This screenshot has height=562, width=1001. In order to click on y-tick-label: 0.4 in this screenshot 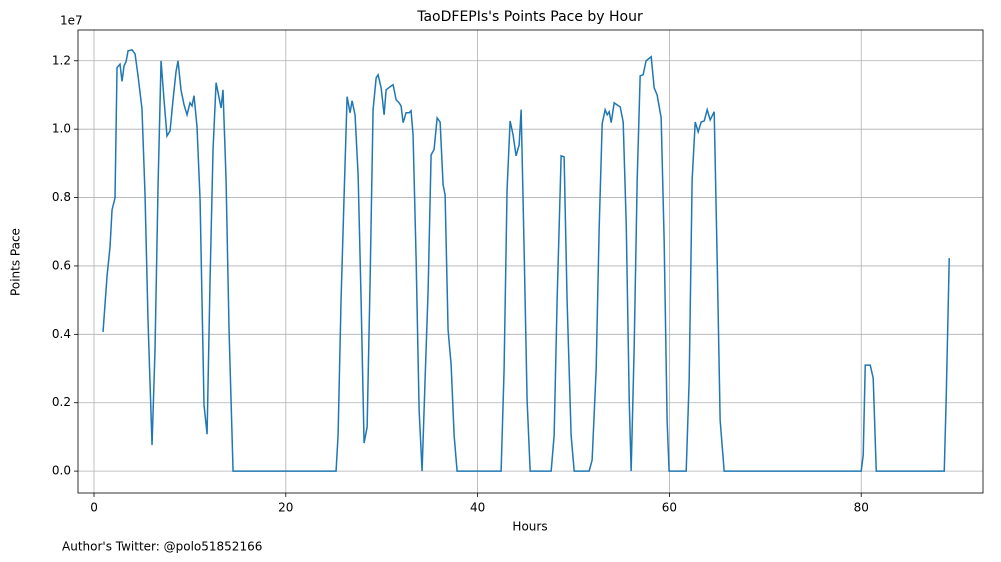, I will do `click(61, 334)`.